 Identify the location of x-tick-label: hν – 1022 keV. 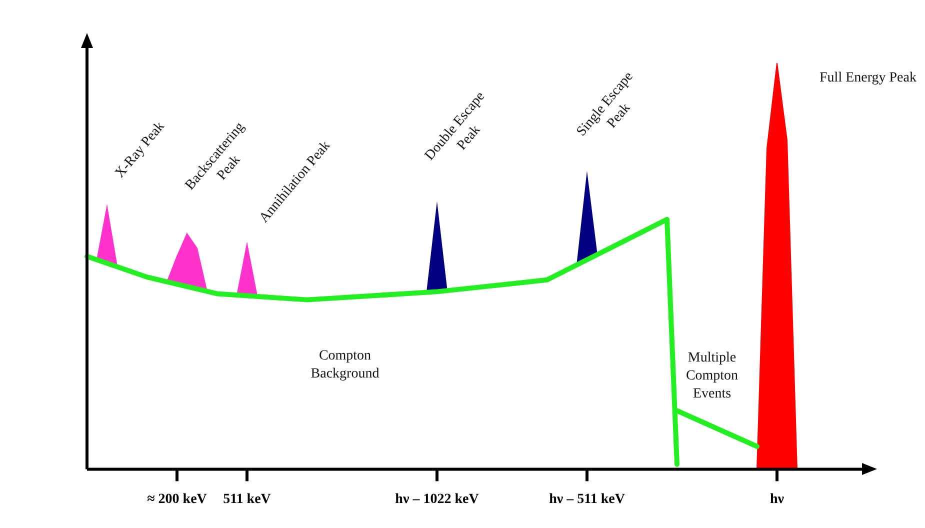
(437, 500).